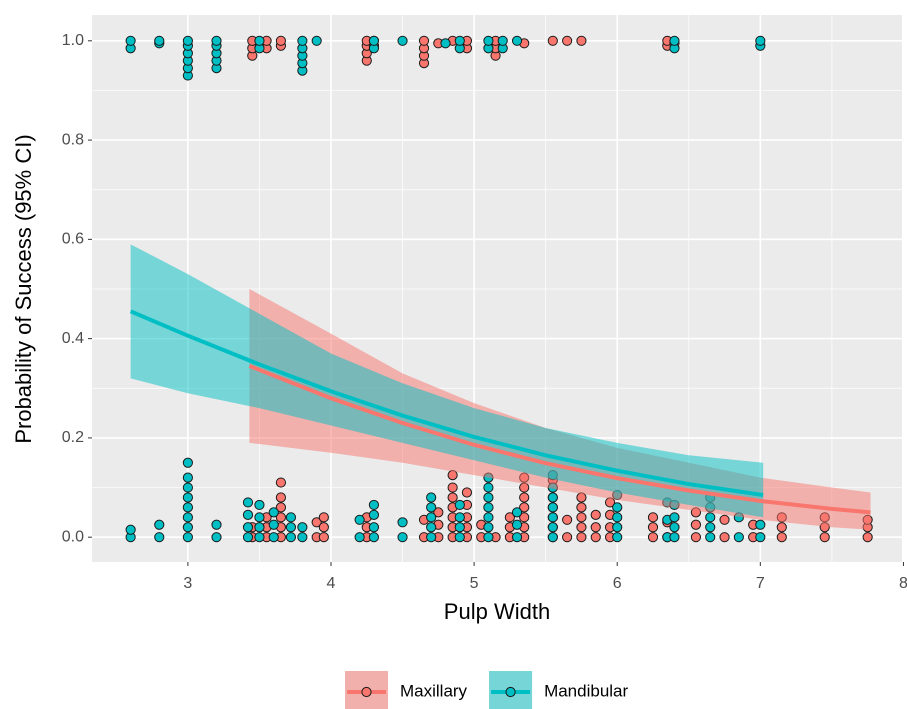  Describe the element at coordinates (331, 583) in the screenshot. I see `x-tick-label: 4` at that location.